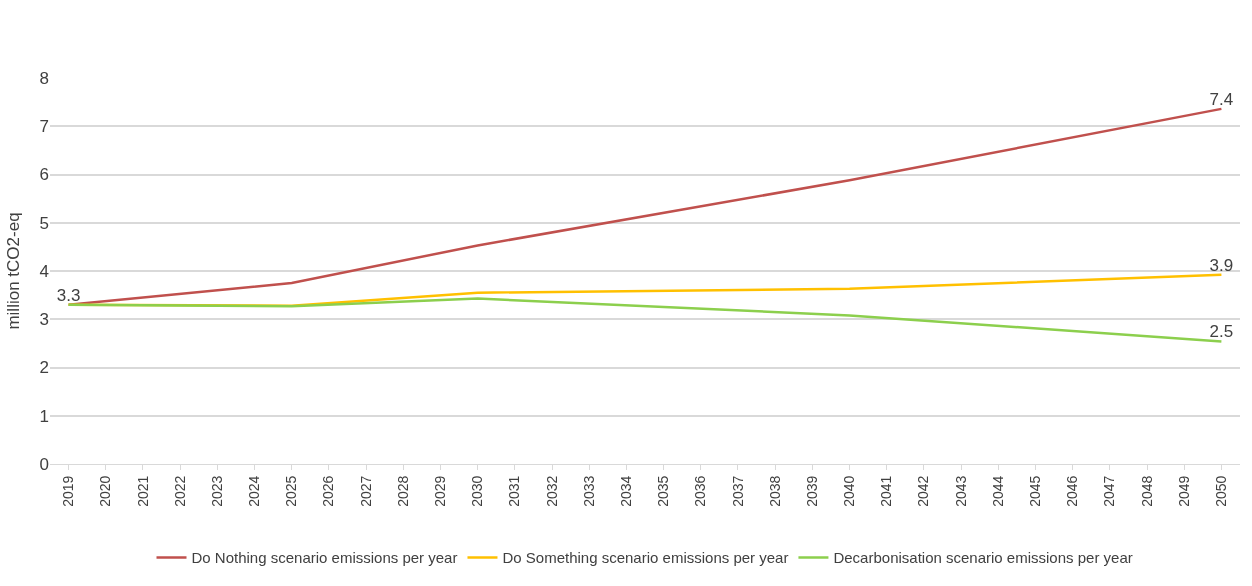  What do you see at coordinates (960, 491) in the screenshot?
I see `x-tick-label: 2043` at bounding box center [960, 491].